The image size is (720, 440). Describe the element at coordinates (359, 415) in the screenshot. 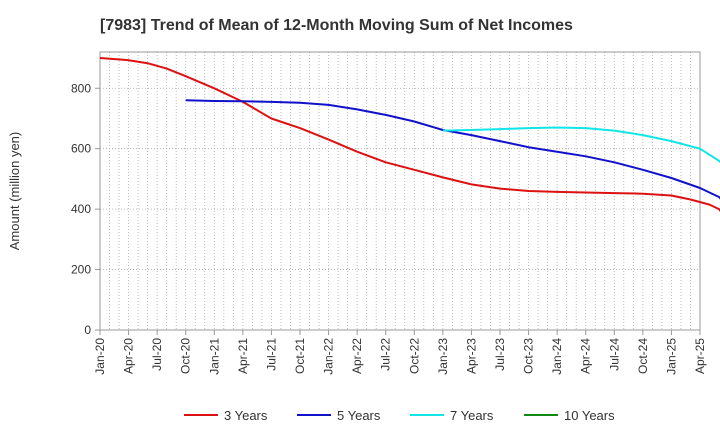

I see `legend-label-5-years: 5 Years` at that location.